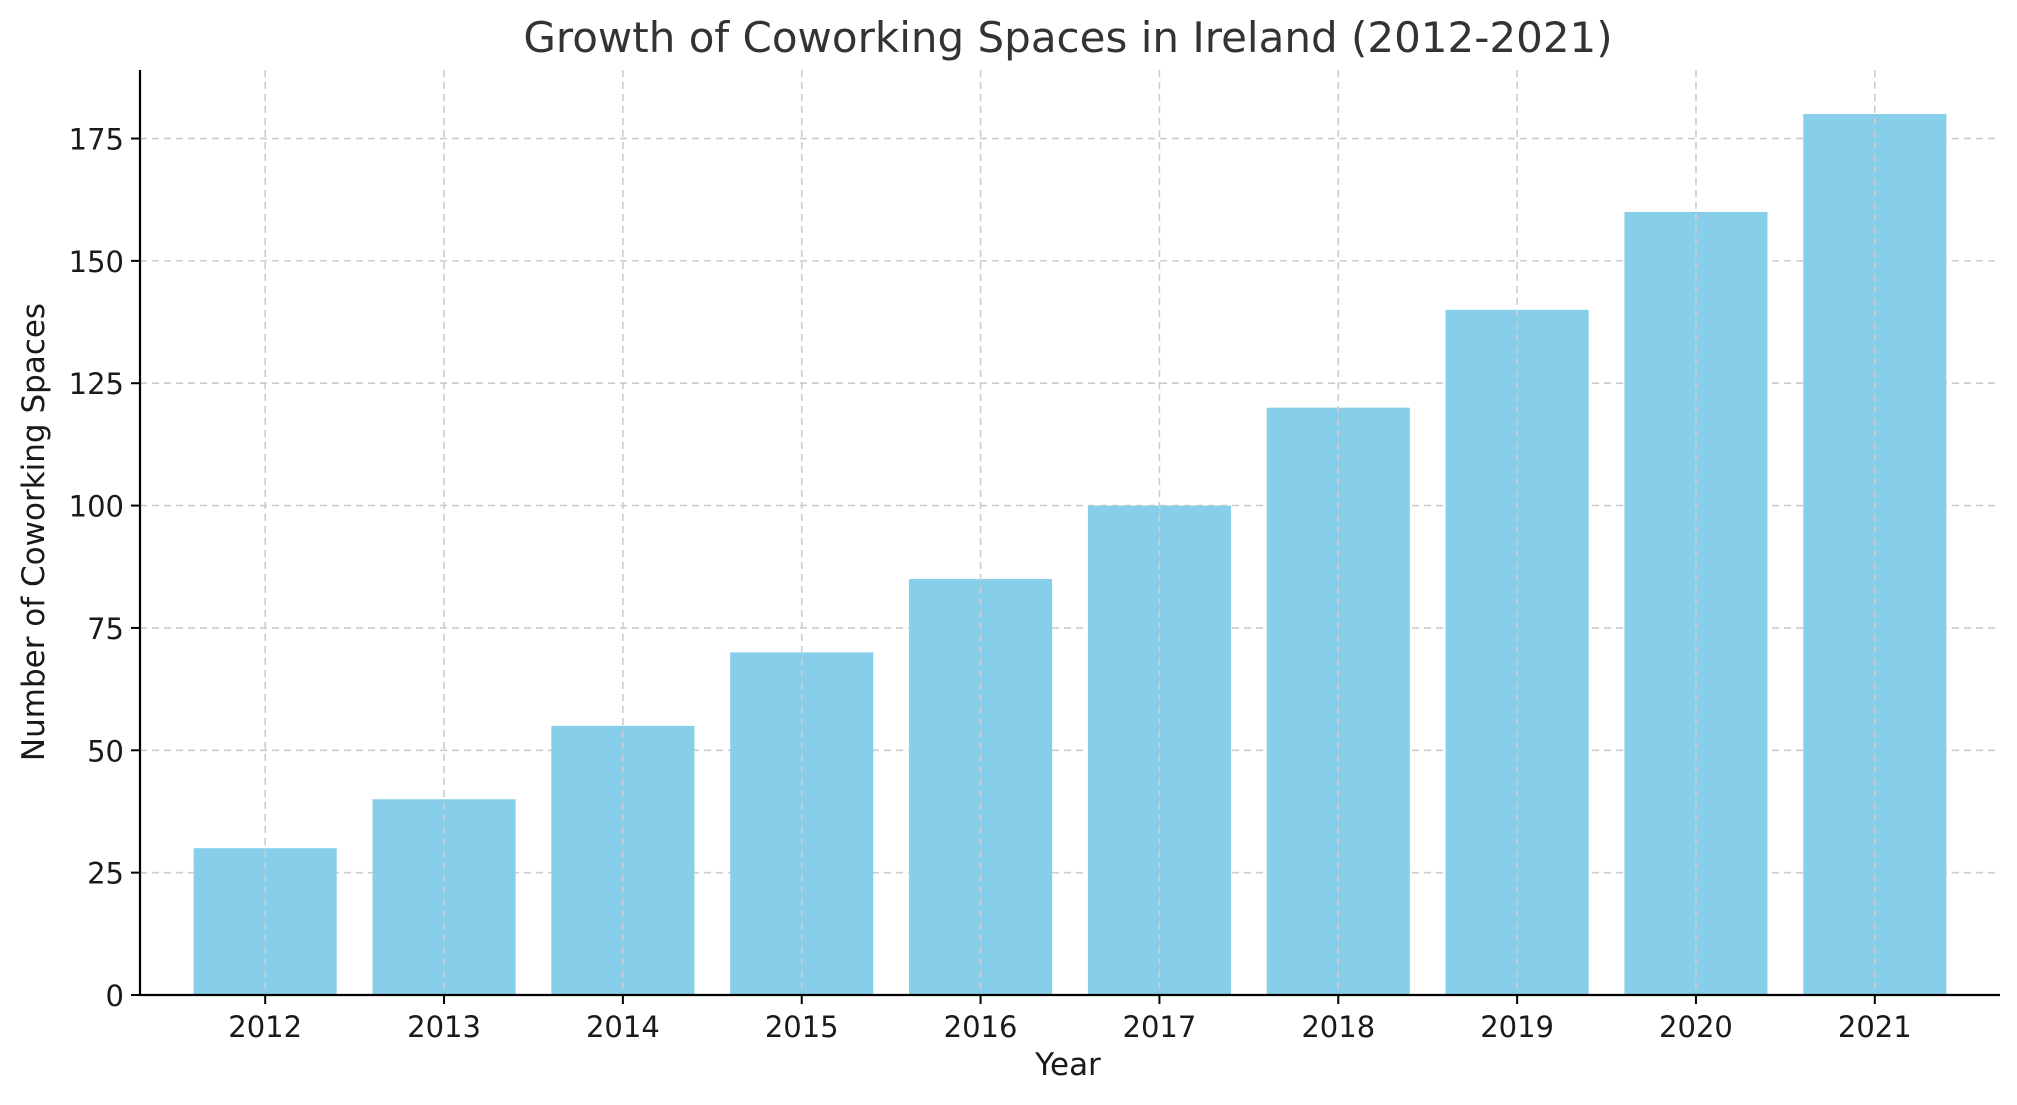 This screenshot has height=1105, width=2017. I want to click on x-tick-label: 2020, so click(1696, 1027).